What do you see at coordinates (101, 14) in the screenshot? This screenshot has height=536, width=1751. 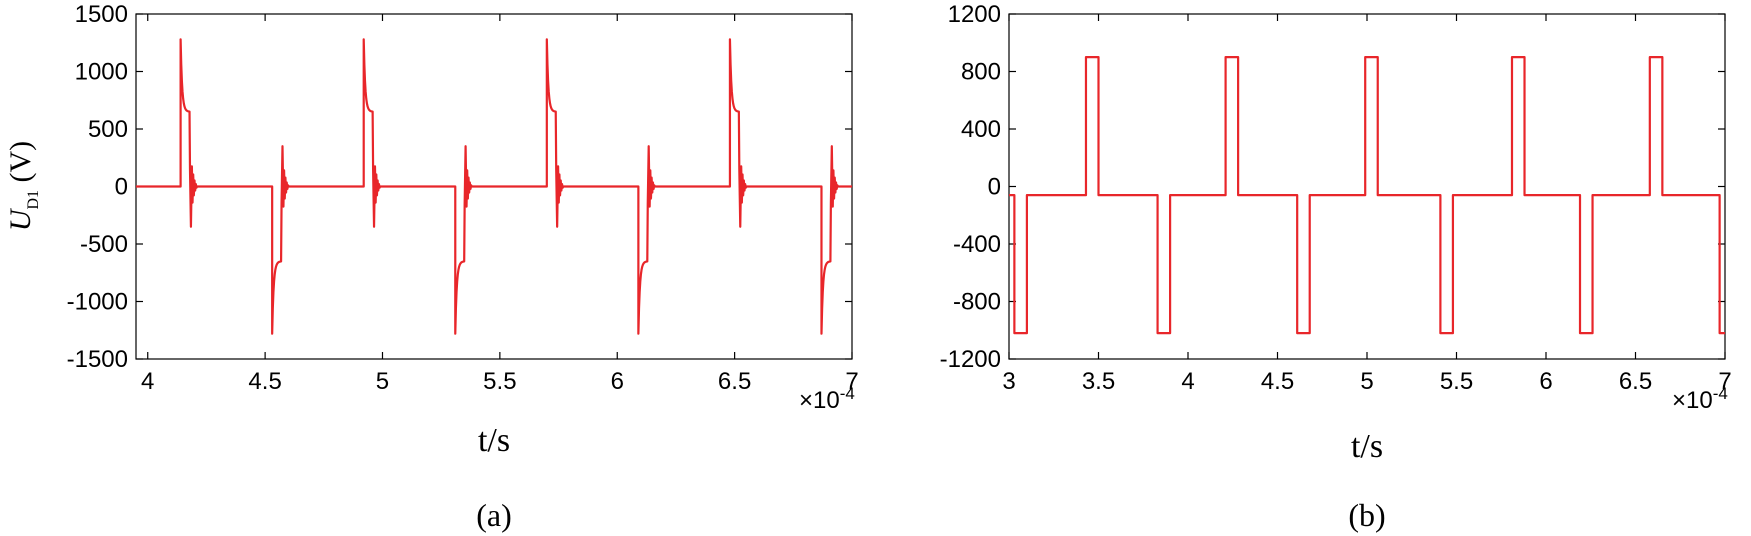 I see `y-tick-label: 1500` at bounding box center [101, 14].